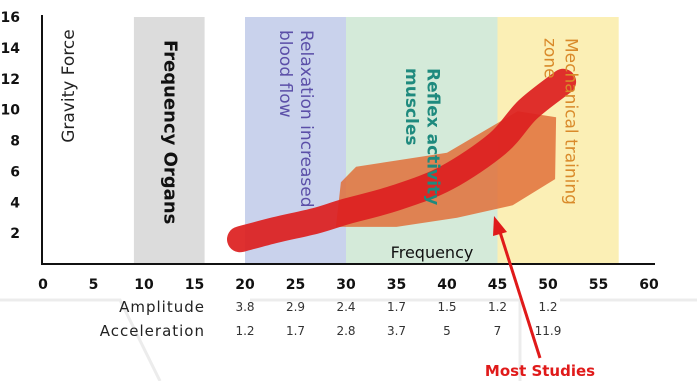 This screenshot has height=381, width=697. What do you see at coordinates (245, 285) in the screenshot?
I see `x-tick-label: 20` at bounding box center [245, 285].